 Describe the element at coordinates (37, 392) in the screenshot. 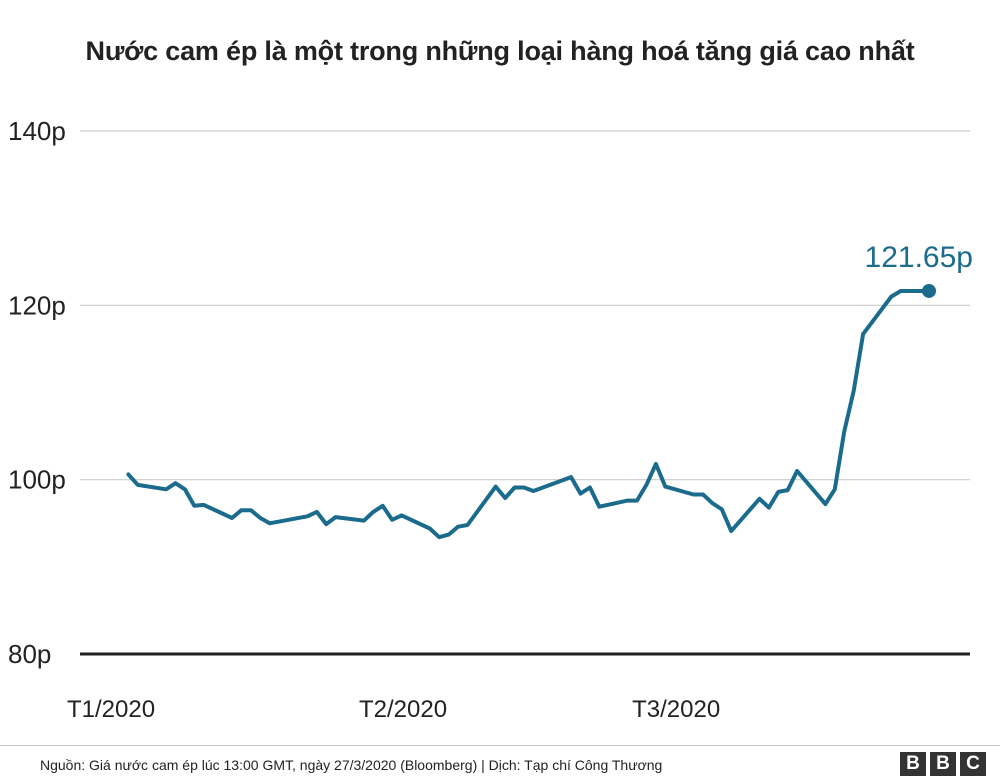

I see `y-axis: 80p 100p 120p 140p` at that location.